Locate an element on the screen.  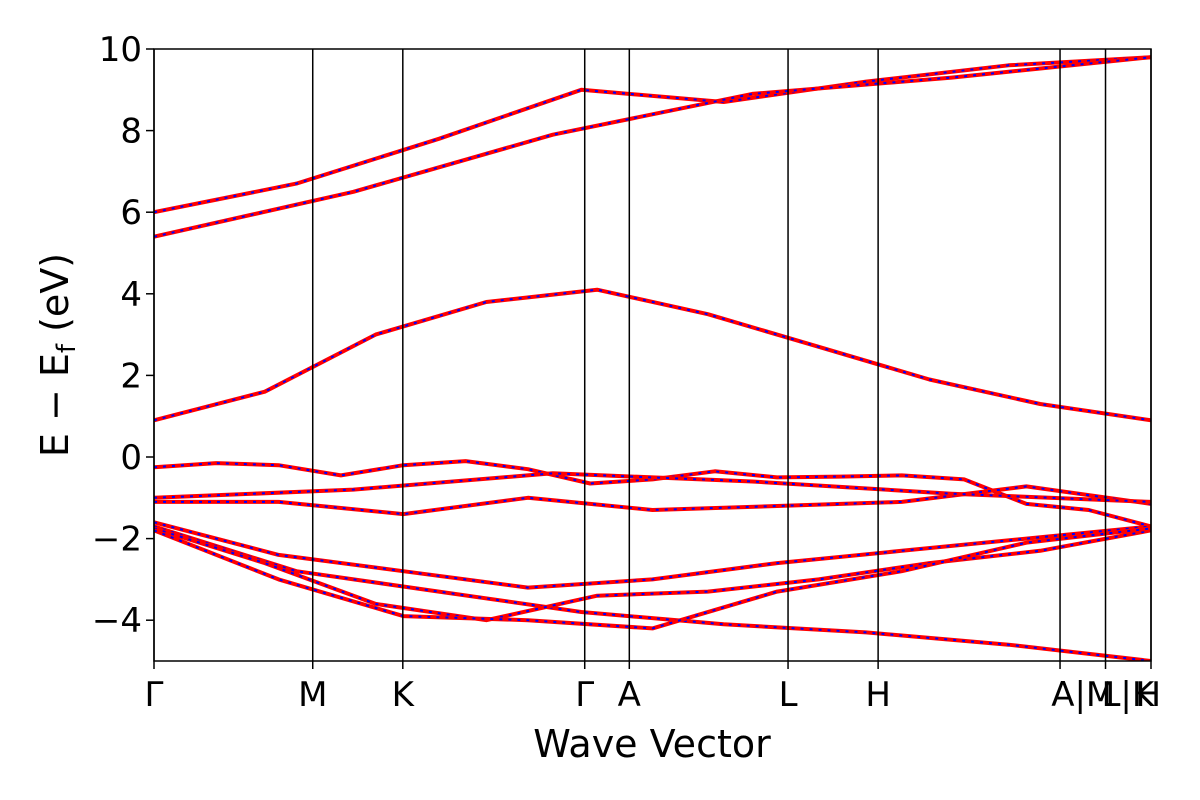
y-tick-label: 0 is located at coordinates (131, 458).